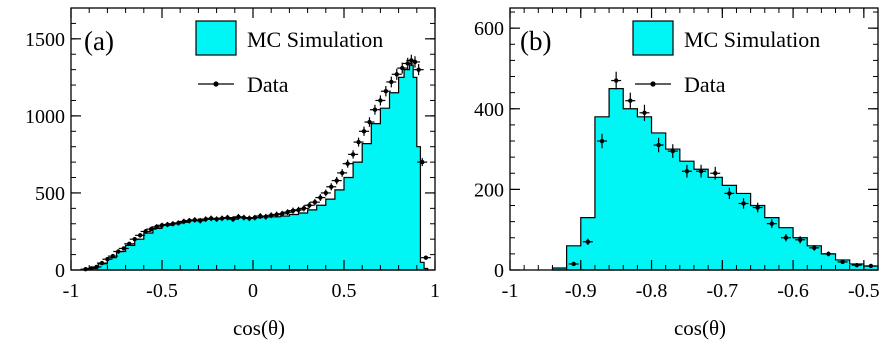 The width and height of the screenshot is (883, 343). I want to click on y-tick-label: 500, so click(50, 194).